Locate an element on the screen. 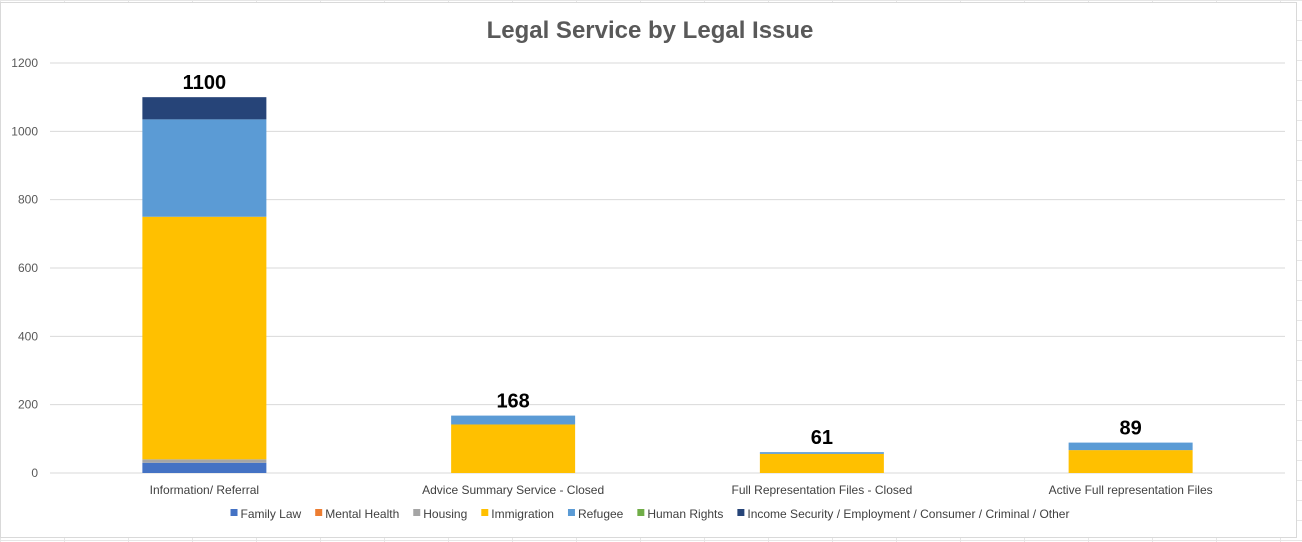  legend-label: Family Law is located at coordinates (271, 514).